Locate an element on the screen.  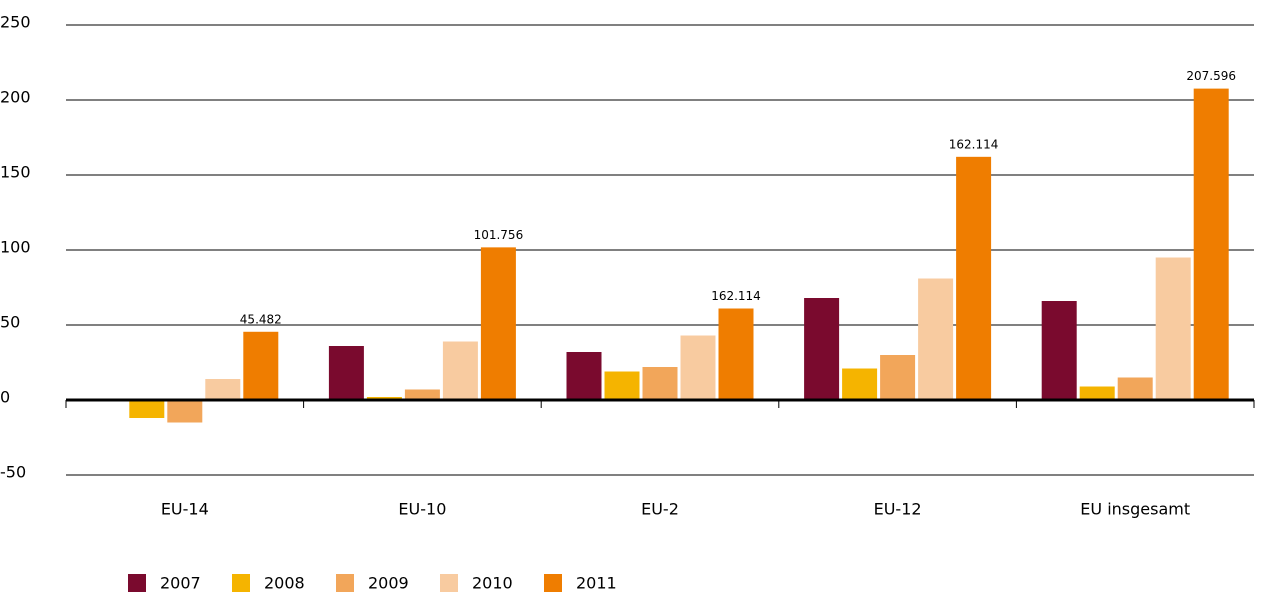
x-tick-label: EU-10 is located at coordinates (422, 509).